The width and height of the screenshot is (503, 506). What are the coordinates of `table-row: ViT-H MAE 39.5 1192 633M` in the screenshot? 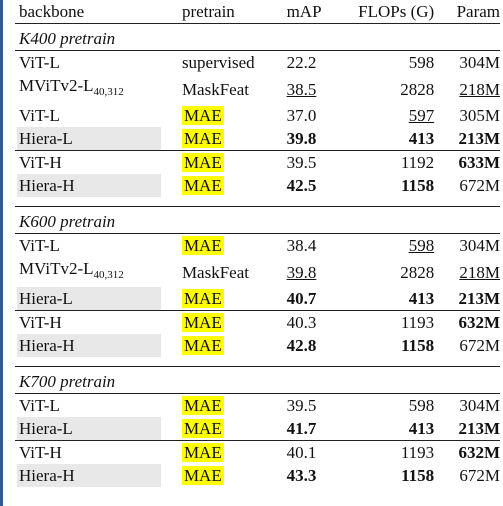 It's located at (257, 162).